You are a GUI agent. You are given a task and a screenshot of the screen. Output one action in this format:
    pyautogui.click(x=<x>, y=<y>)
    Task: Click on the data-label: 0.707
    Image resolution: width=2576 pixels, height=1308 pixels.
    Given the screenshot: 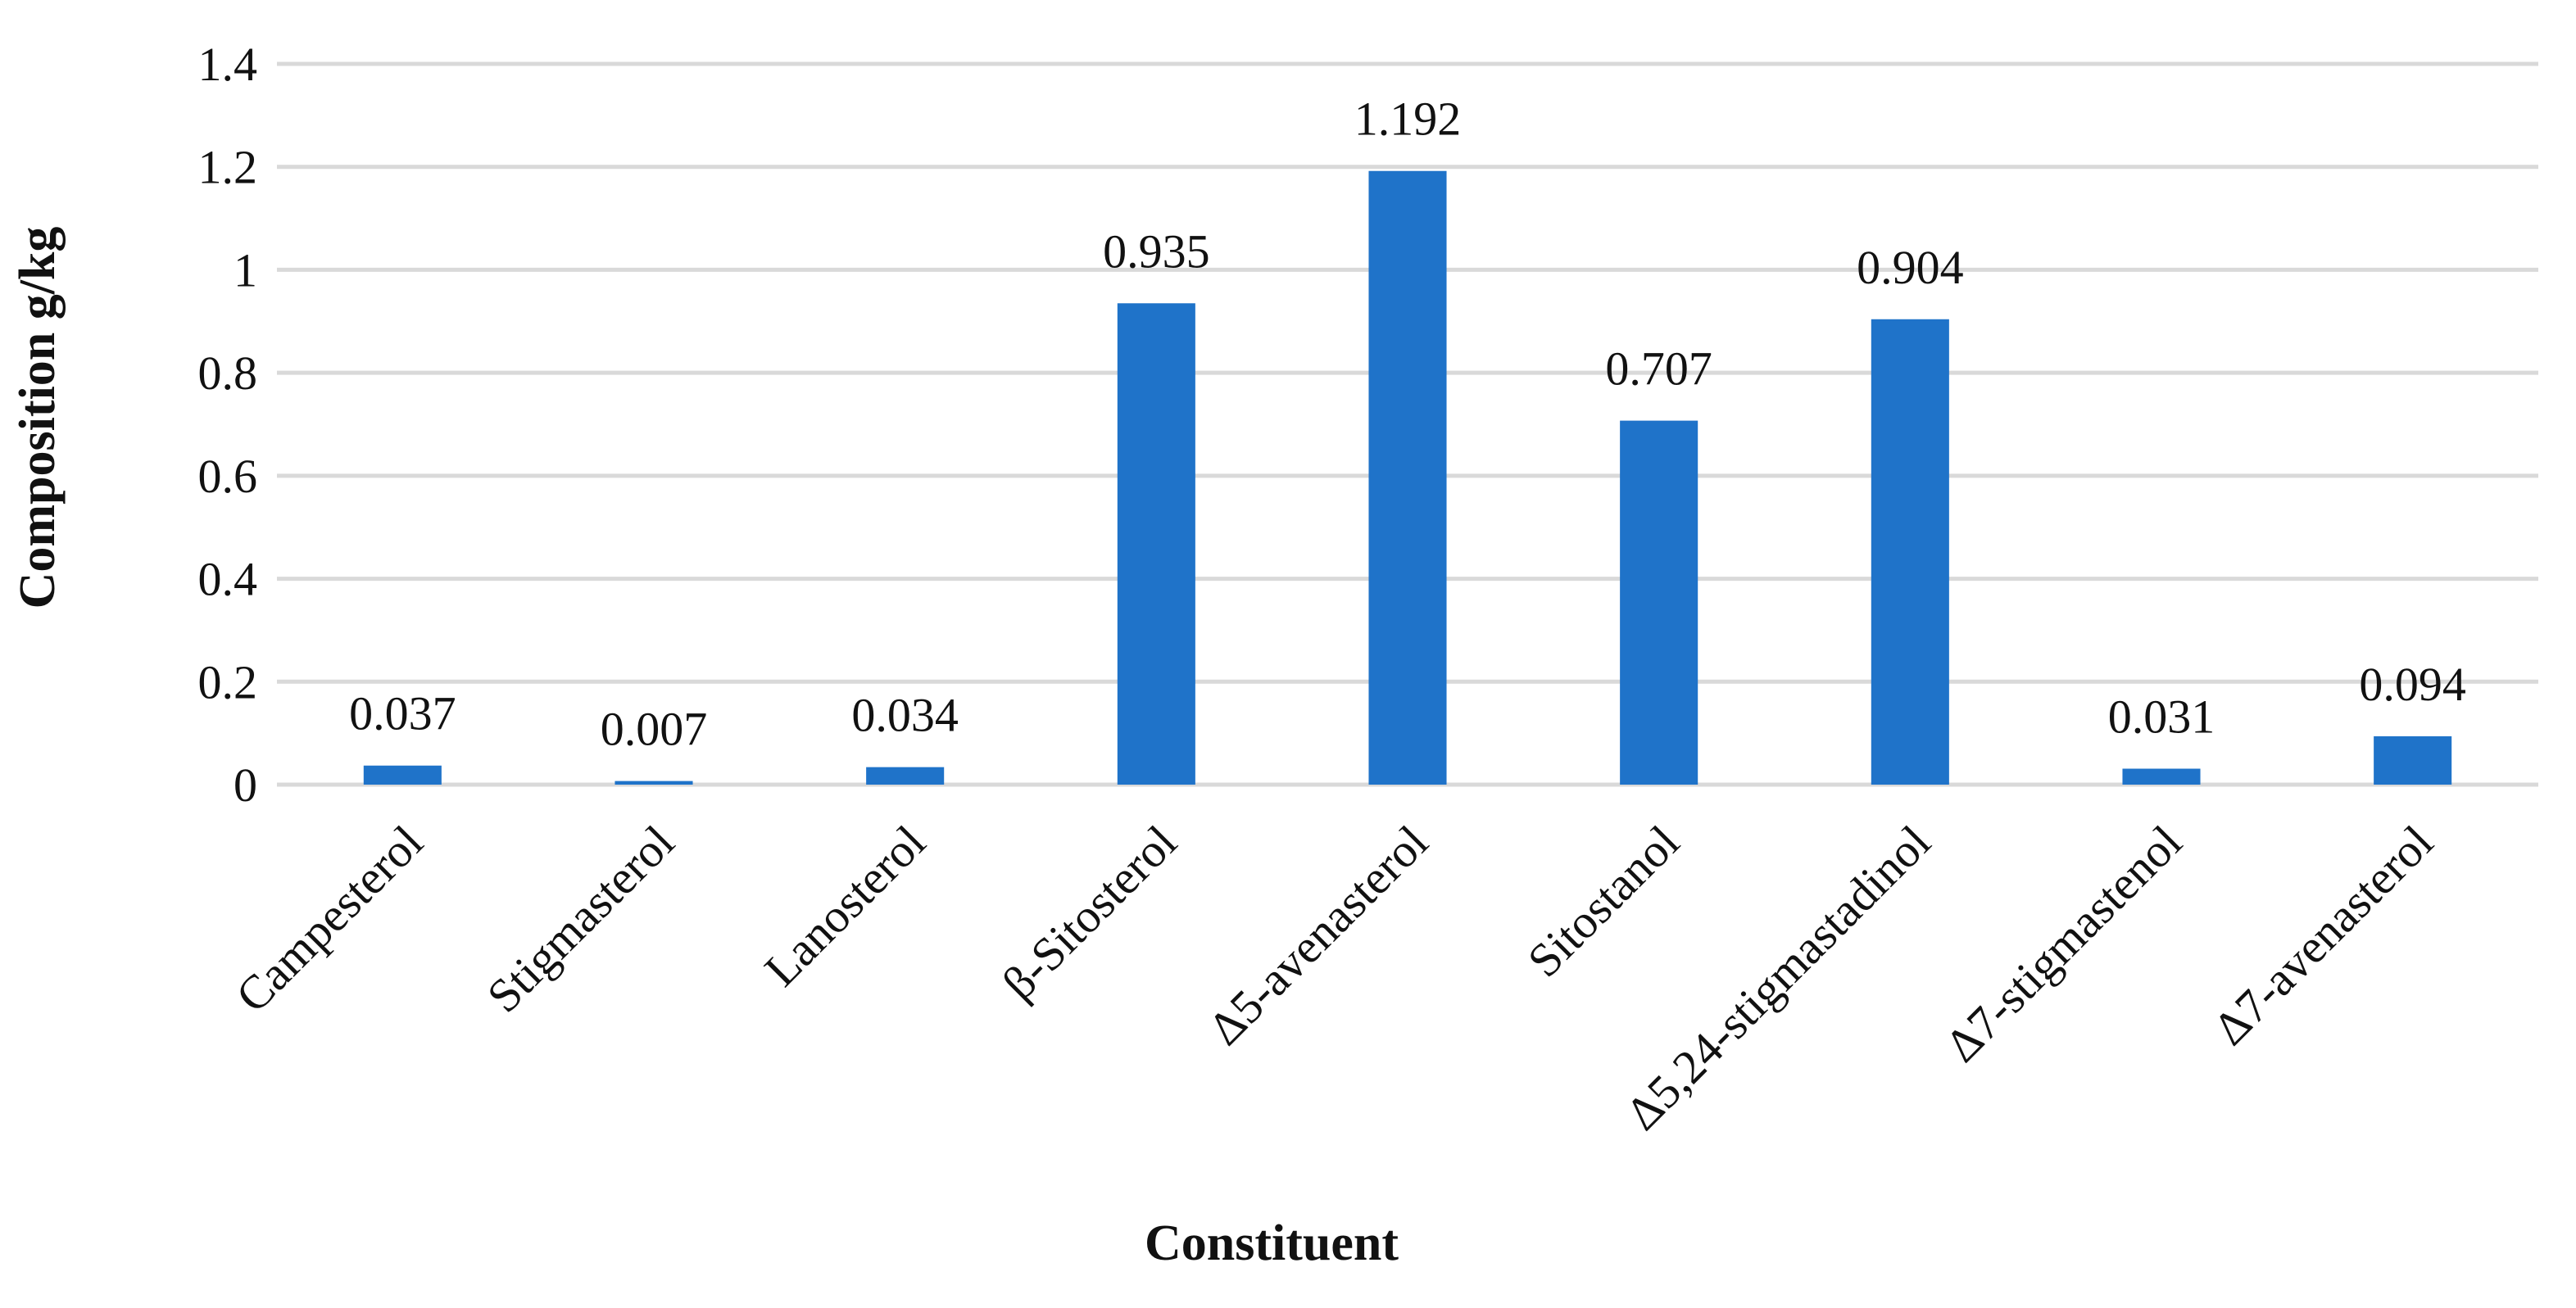 What is the action you would take?
    pyautogui.click(x=1658, y=369)
    